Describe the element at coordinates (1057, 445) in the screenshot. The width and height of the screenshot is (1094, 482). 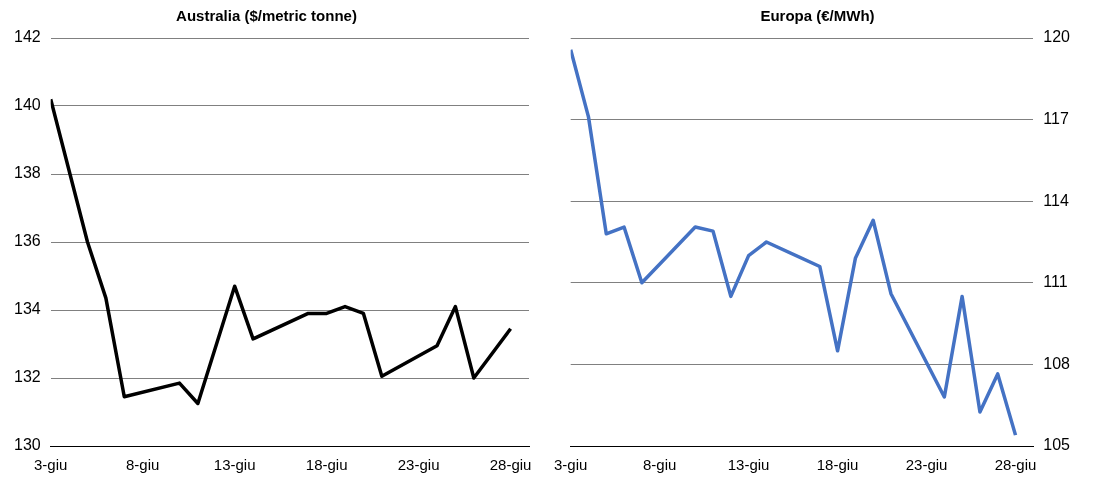
I see `y2-tick-label: 105` at that location.